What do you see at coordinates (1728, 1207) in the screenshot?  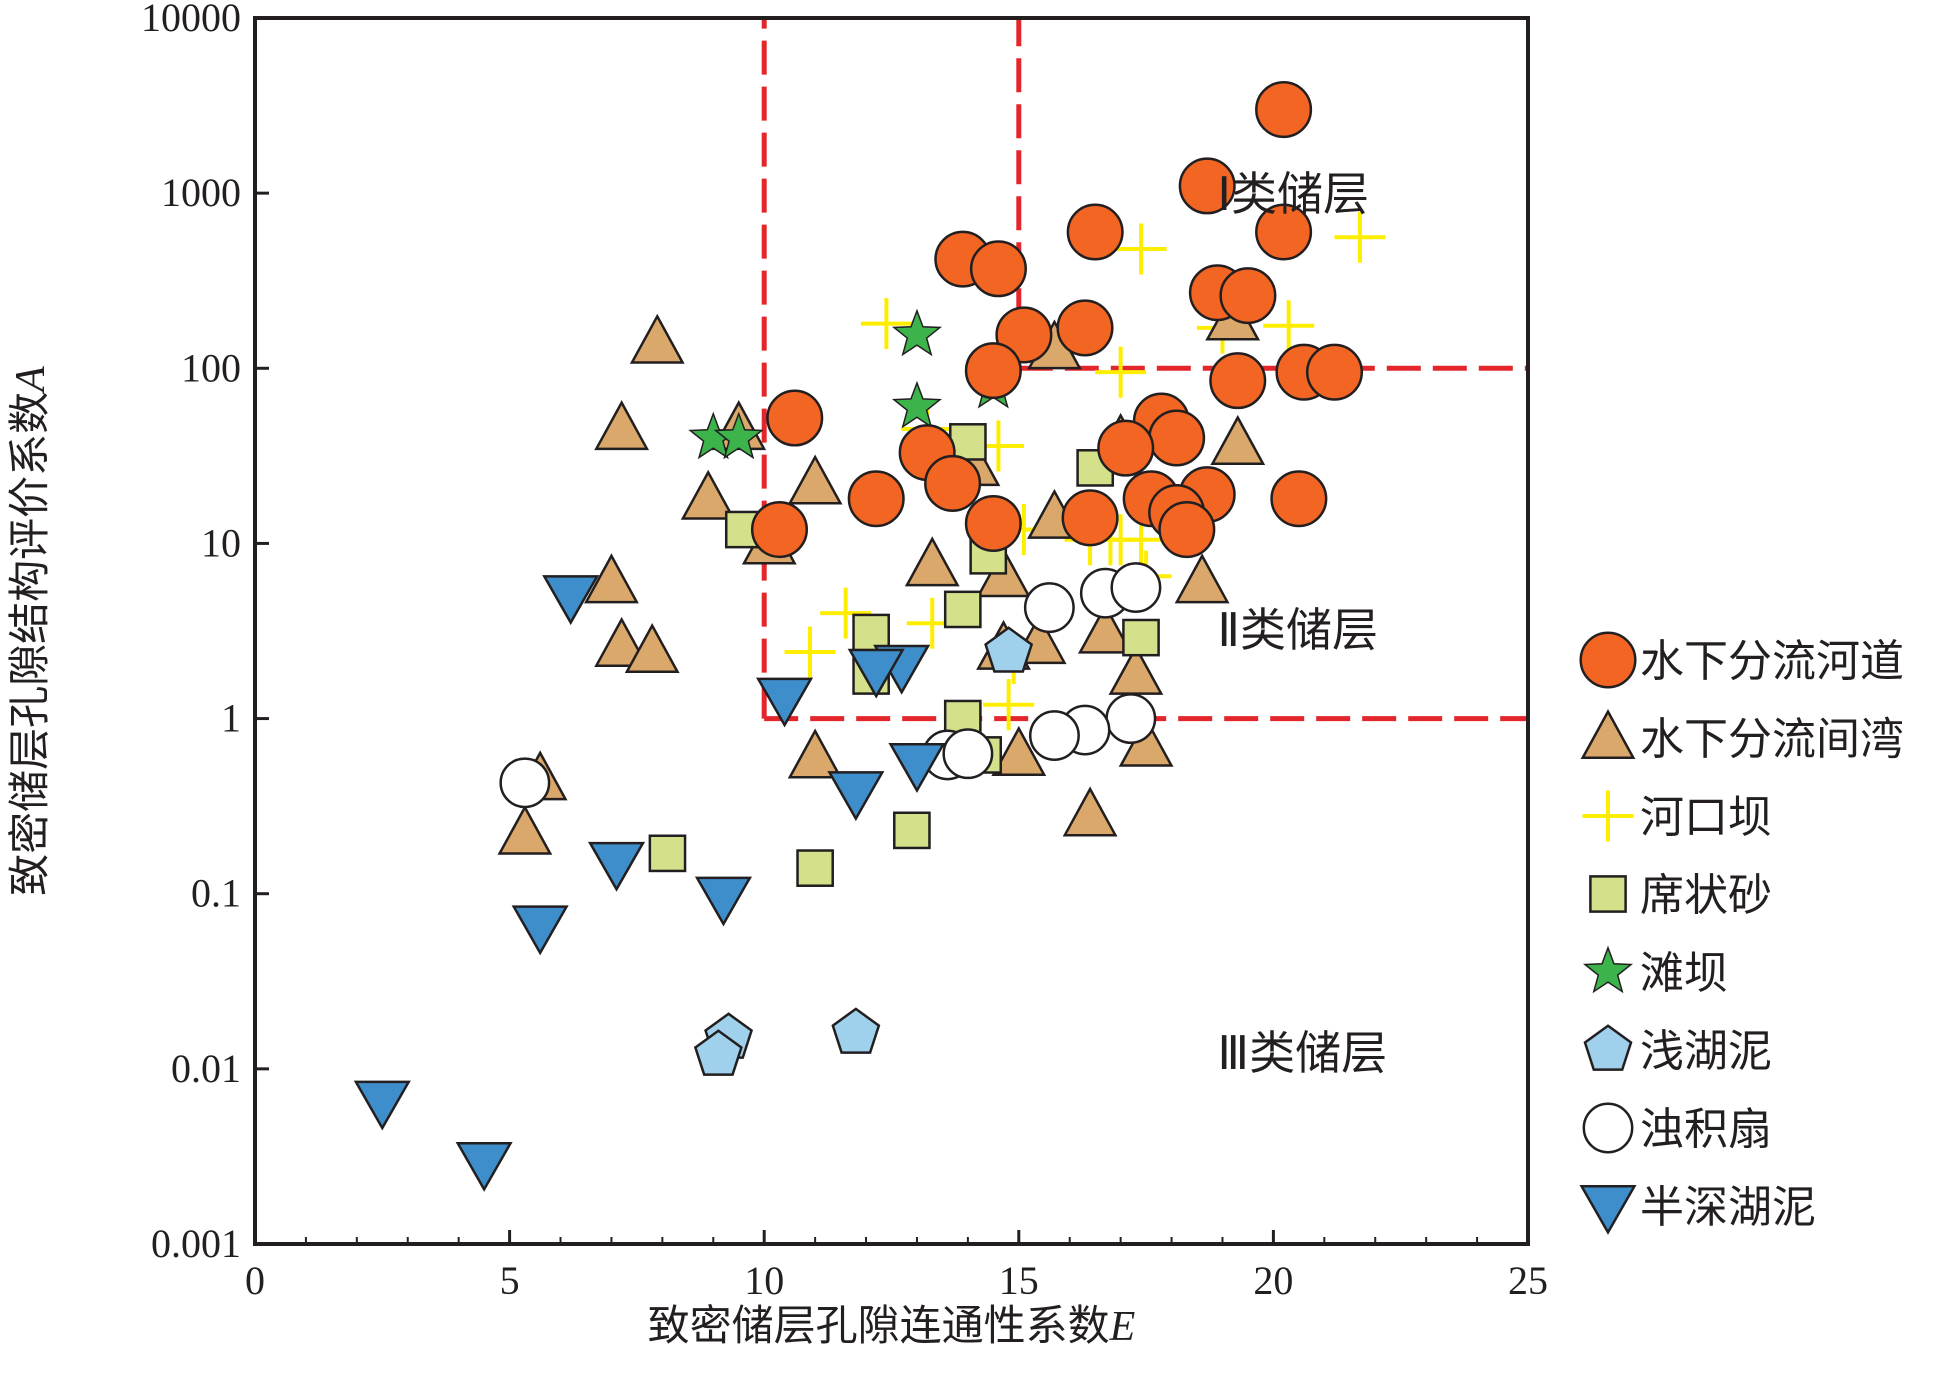 I see `legend-label: 半深湖泥` at bounding box center [1728, 1207].